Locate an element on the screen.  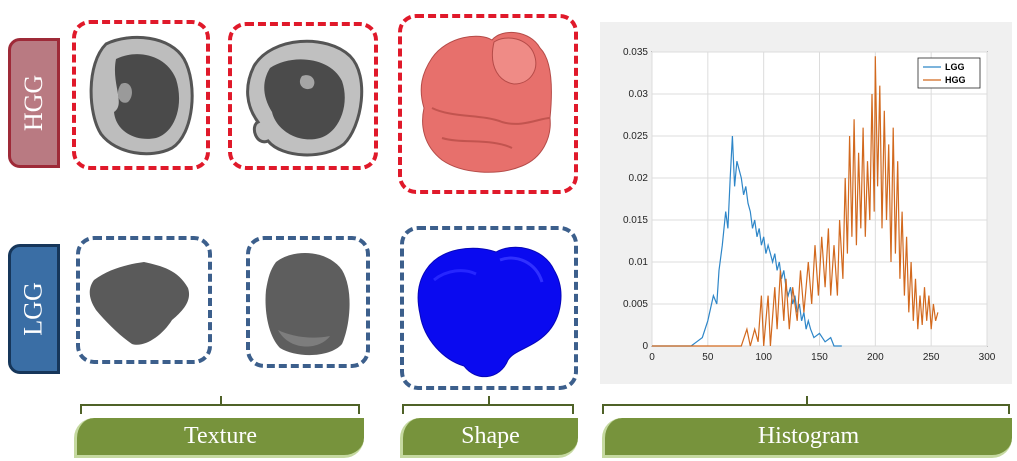
histogram-bracket is located at coordinates (806, 405).